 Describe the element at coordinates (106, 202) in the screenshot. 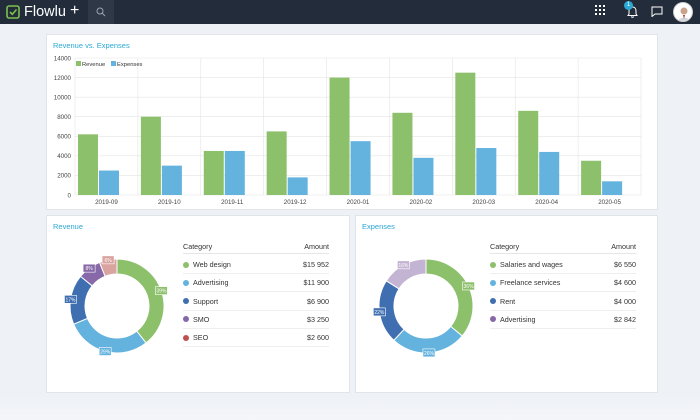

I see `x-tick-label: 2019-09` at that location.